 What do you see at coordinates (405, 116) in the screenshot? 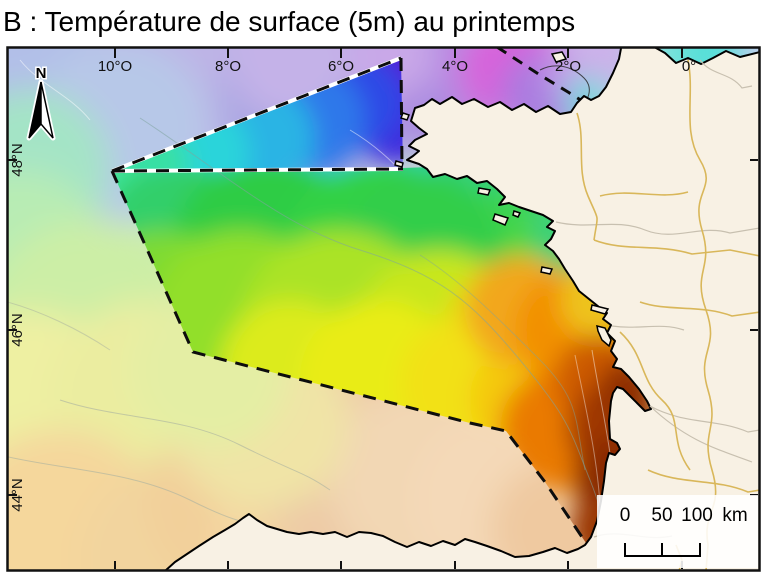
I see `island-ouessant` at bounding box center [405, 116].